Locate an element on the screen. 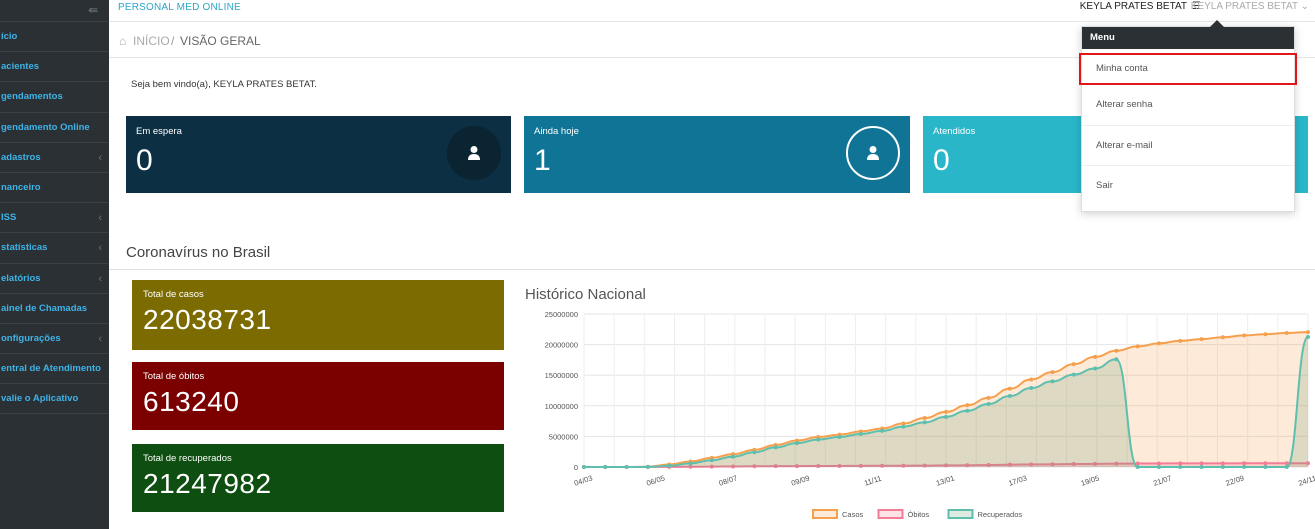  collapse-sidebar-icon: ⇚ is located at coordinates (92, 10).